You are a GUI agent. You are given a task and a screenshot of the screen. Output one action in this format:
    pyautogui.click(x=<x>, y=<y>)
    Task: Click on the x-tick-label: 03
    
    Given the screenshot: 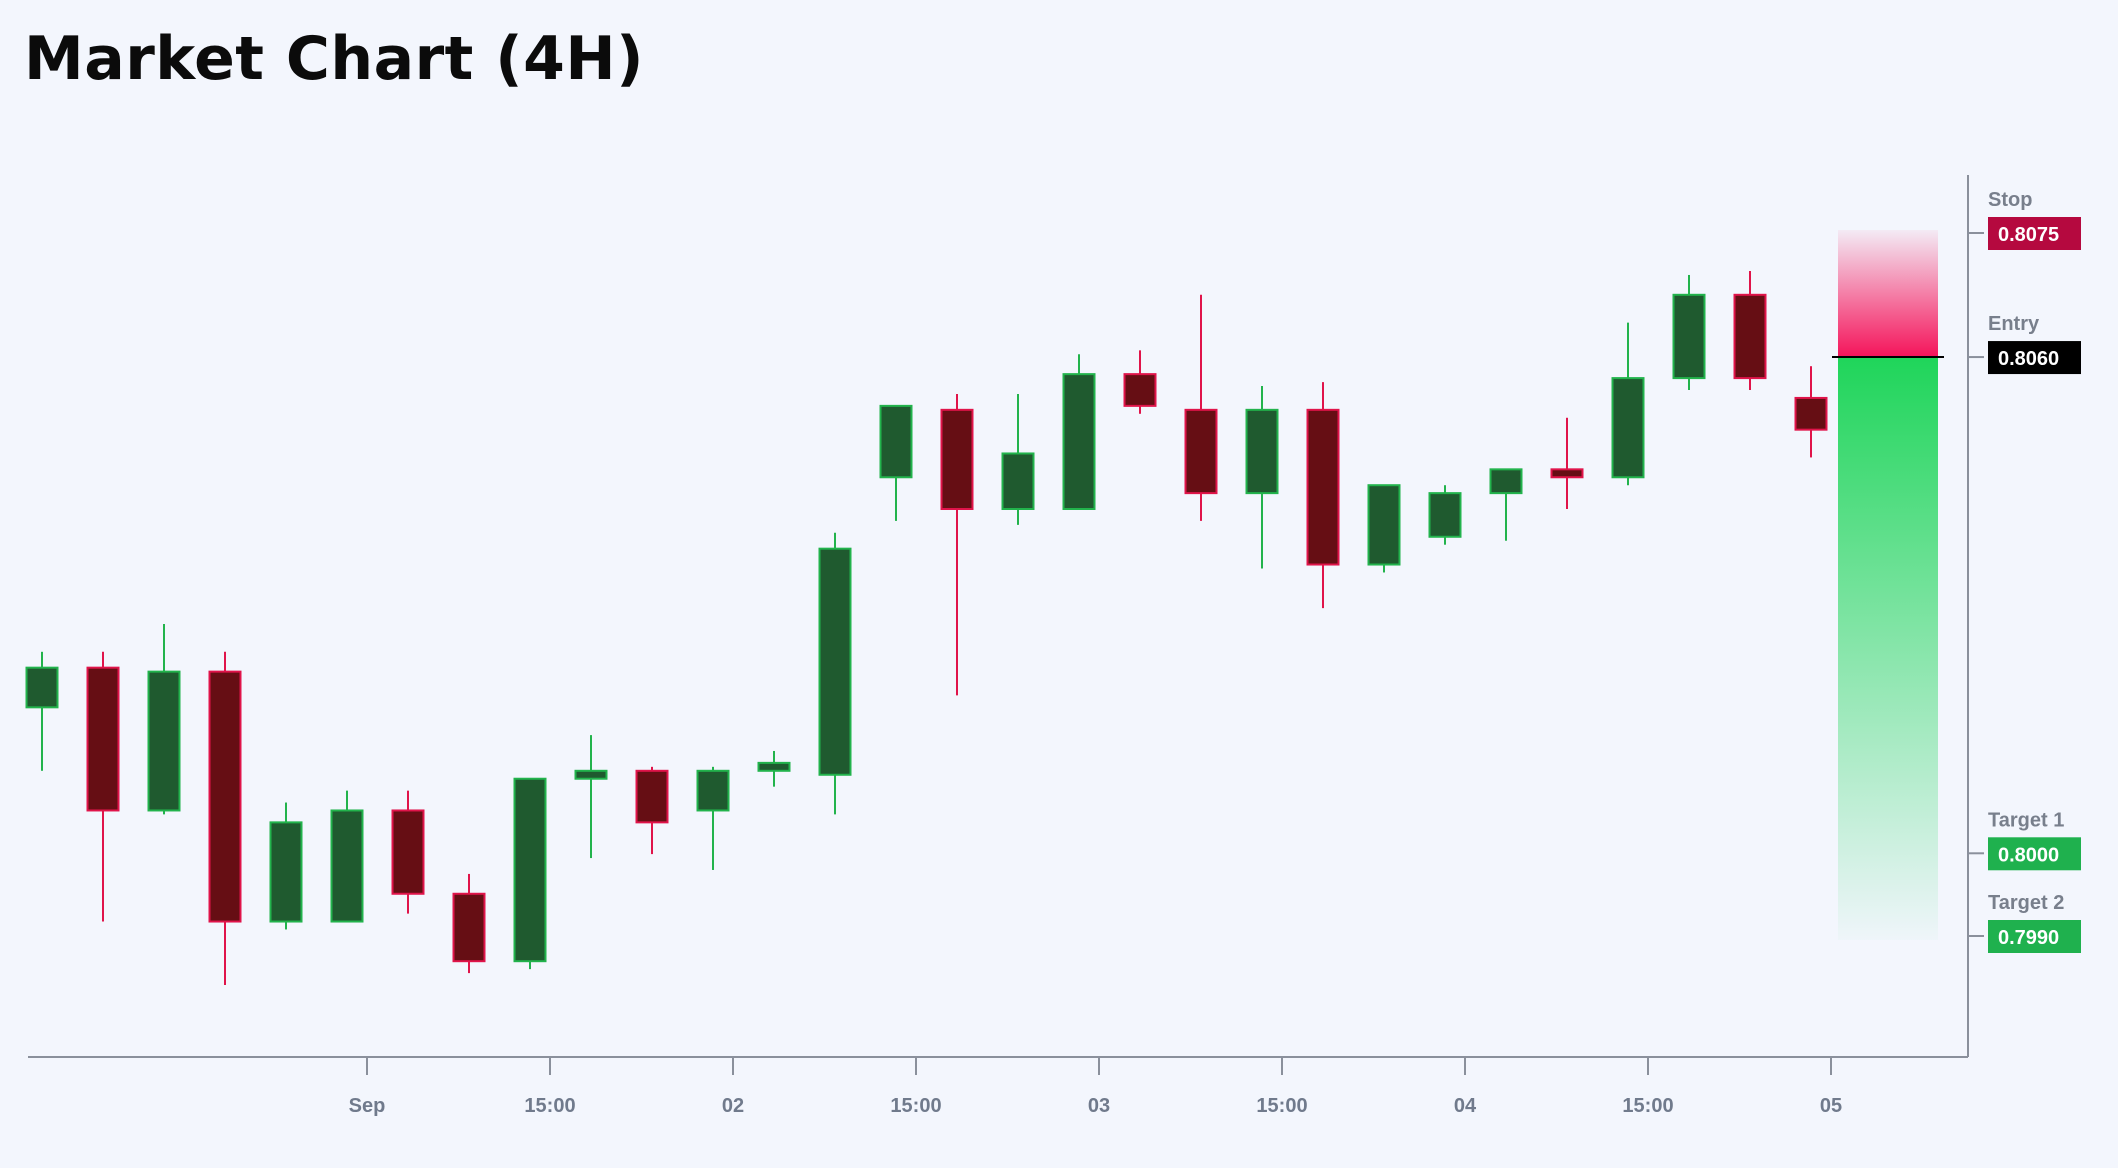 What is the action you would take?
    pyautogui.click(x=1099, y=1106)
    